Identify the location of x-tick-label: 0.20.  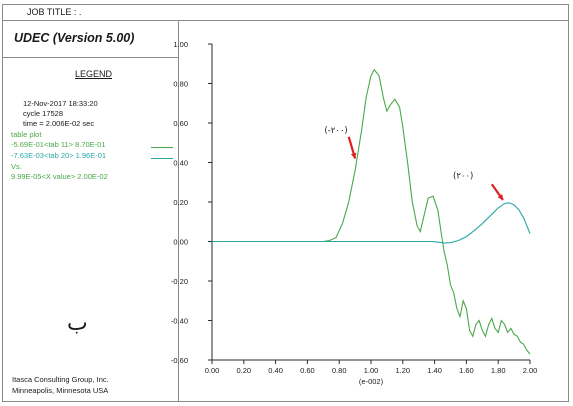
(243, 370).